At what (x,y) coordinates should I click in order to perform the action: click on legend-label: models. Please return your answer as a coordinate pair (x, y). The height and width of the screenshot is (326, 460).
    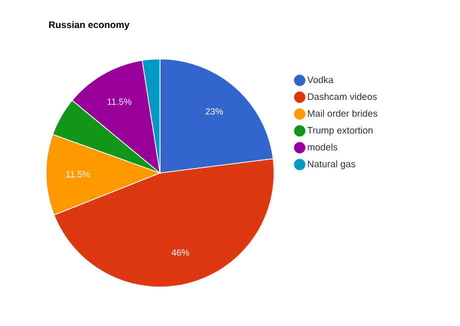
    Looking at the image, I should click on (323, 147).